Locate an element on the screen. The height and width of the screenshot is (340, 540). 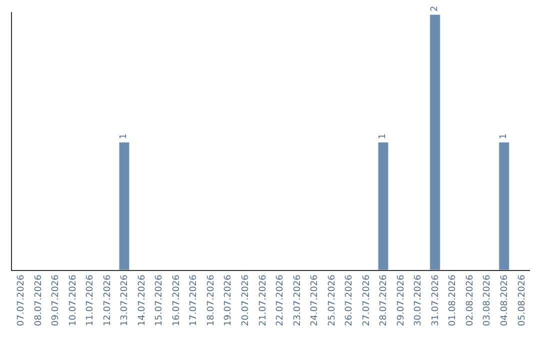
x-tick-label: 23.07.2026 is located at coordinates (297, 300).